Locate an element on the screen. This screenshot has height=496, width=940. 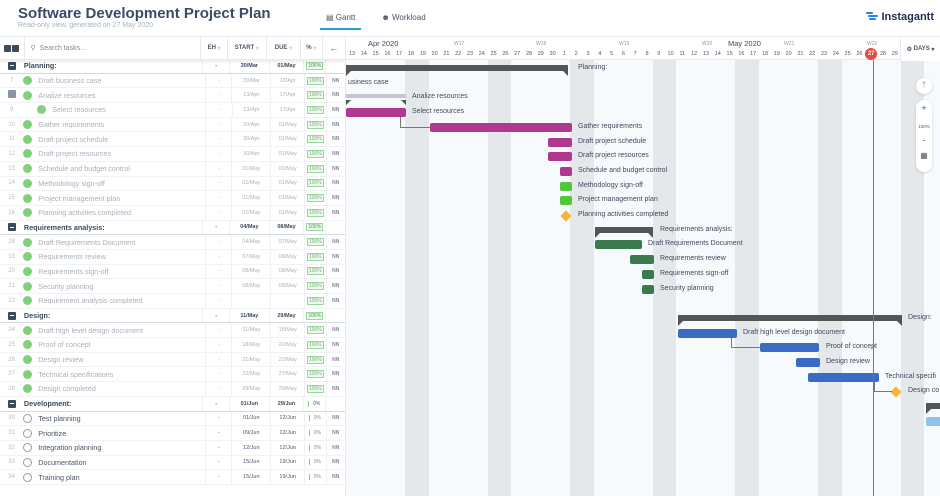
group-row: Design: -11/May 29/May 100% is located at coordinates (172, 316).